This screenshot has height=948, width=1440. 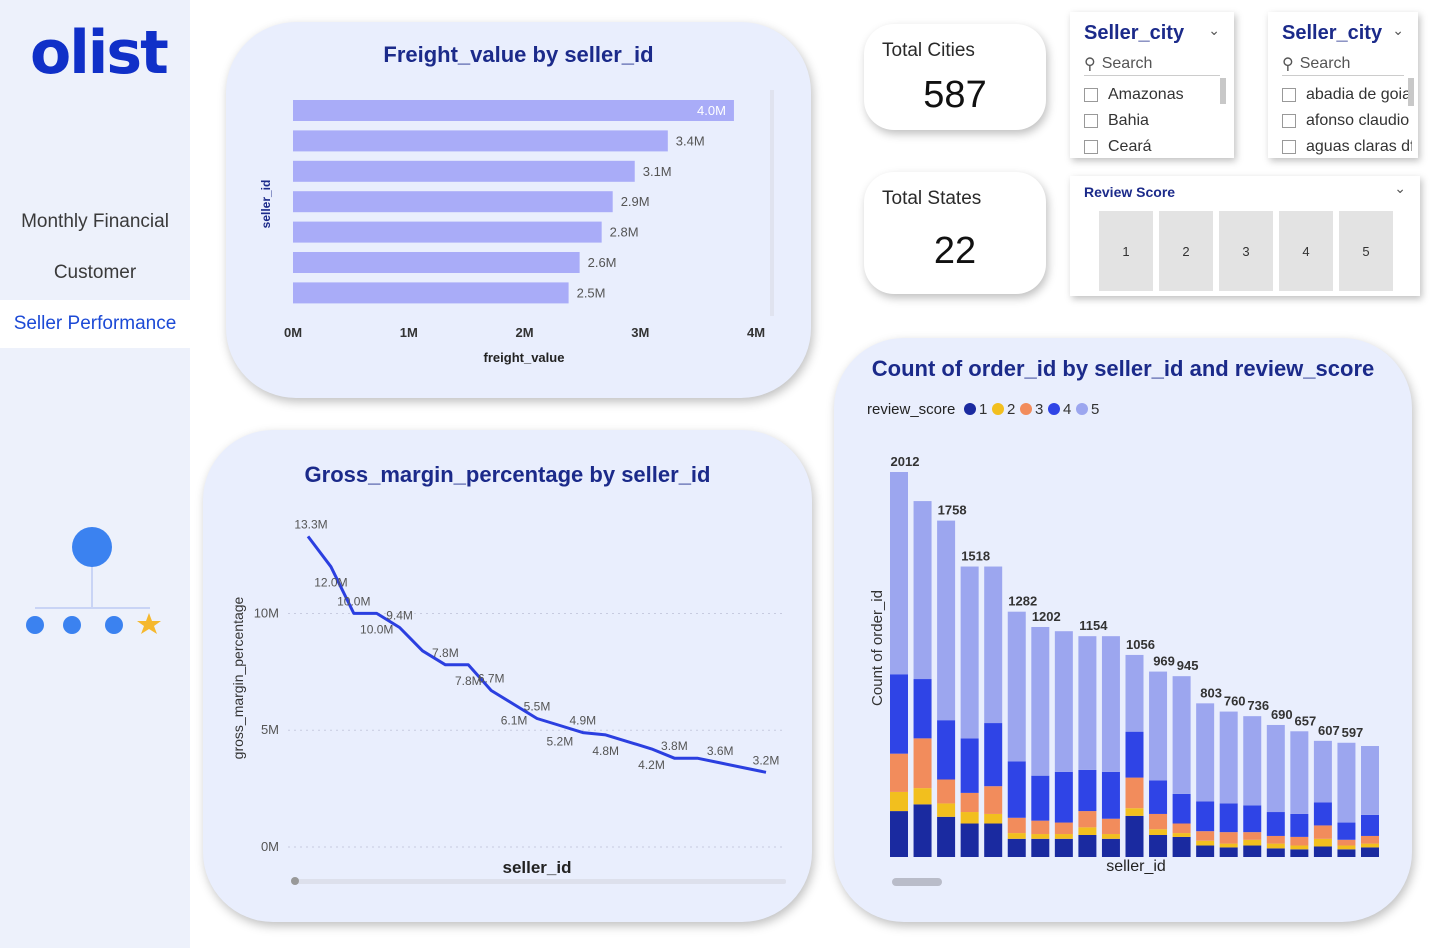 What do you see at coordinates (1090, 64) in the screenshot?
I see `search-icon: ⚲` at bounding box center [1090, 64].